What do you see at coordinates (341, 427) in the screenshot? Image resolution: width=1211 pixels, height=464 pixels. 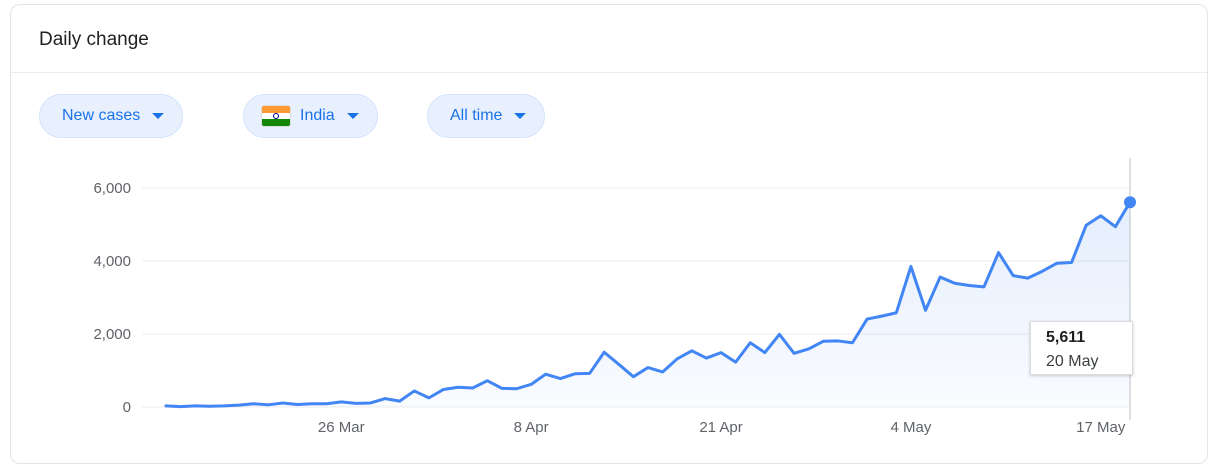 I see `x-tick-label: 26 Mar` at bounding box center [341, 427].